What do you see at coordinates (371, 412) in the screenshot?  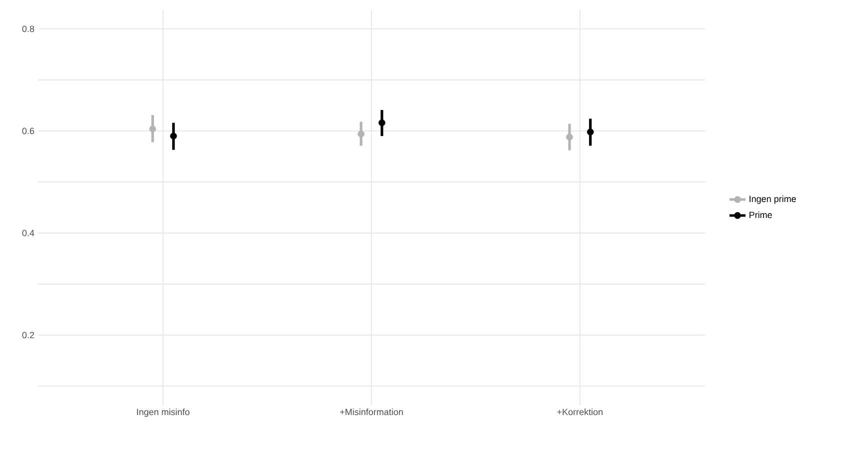 I see `x-tick-label: +Misinformation` at bounding box center [371, 412].